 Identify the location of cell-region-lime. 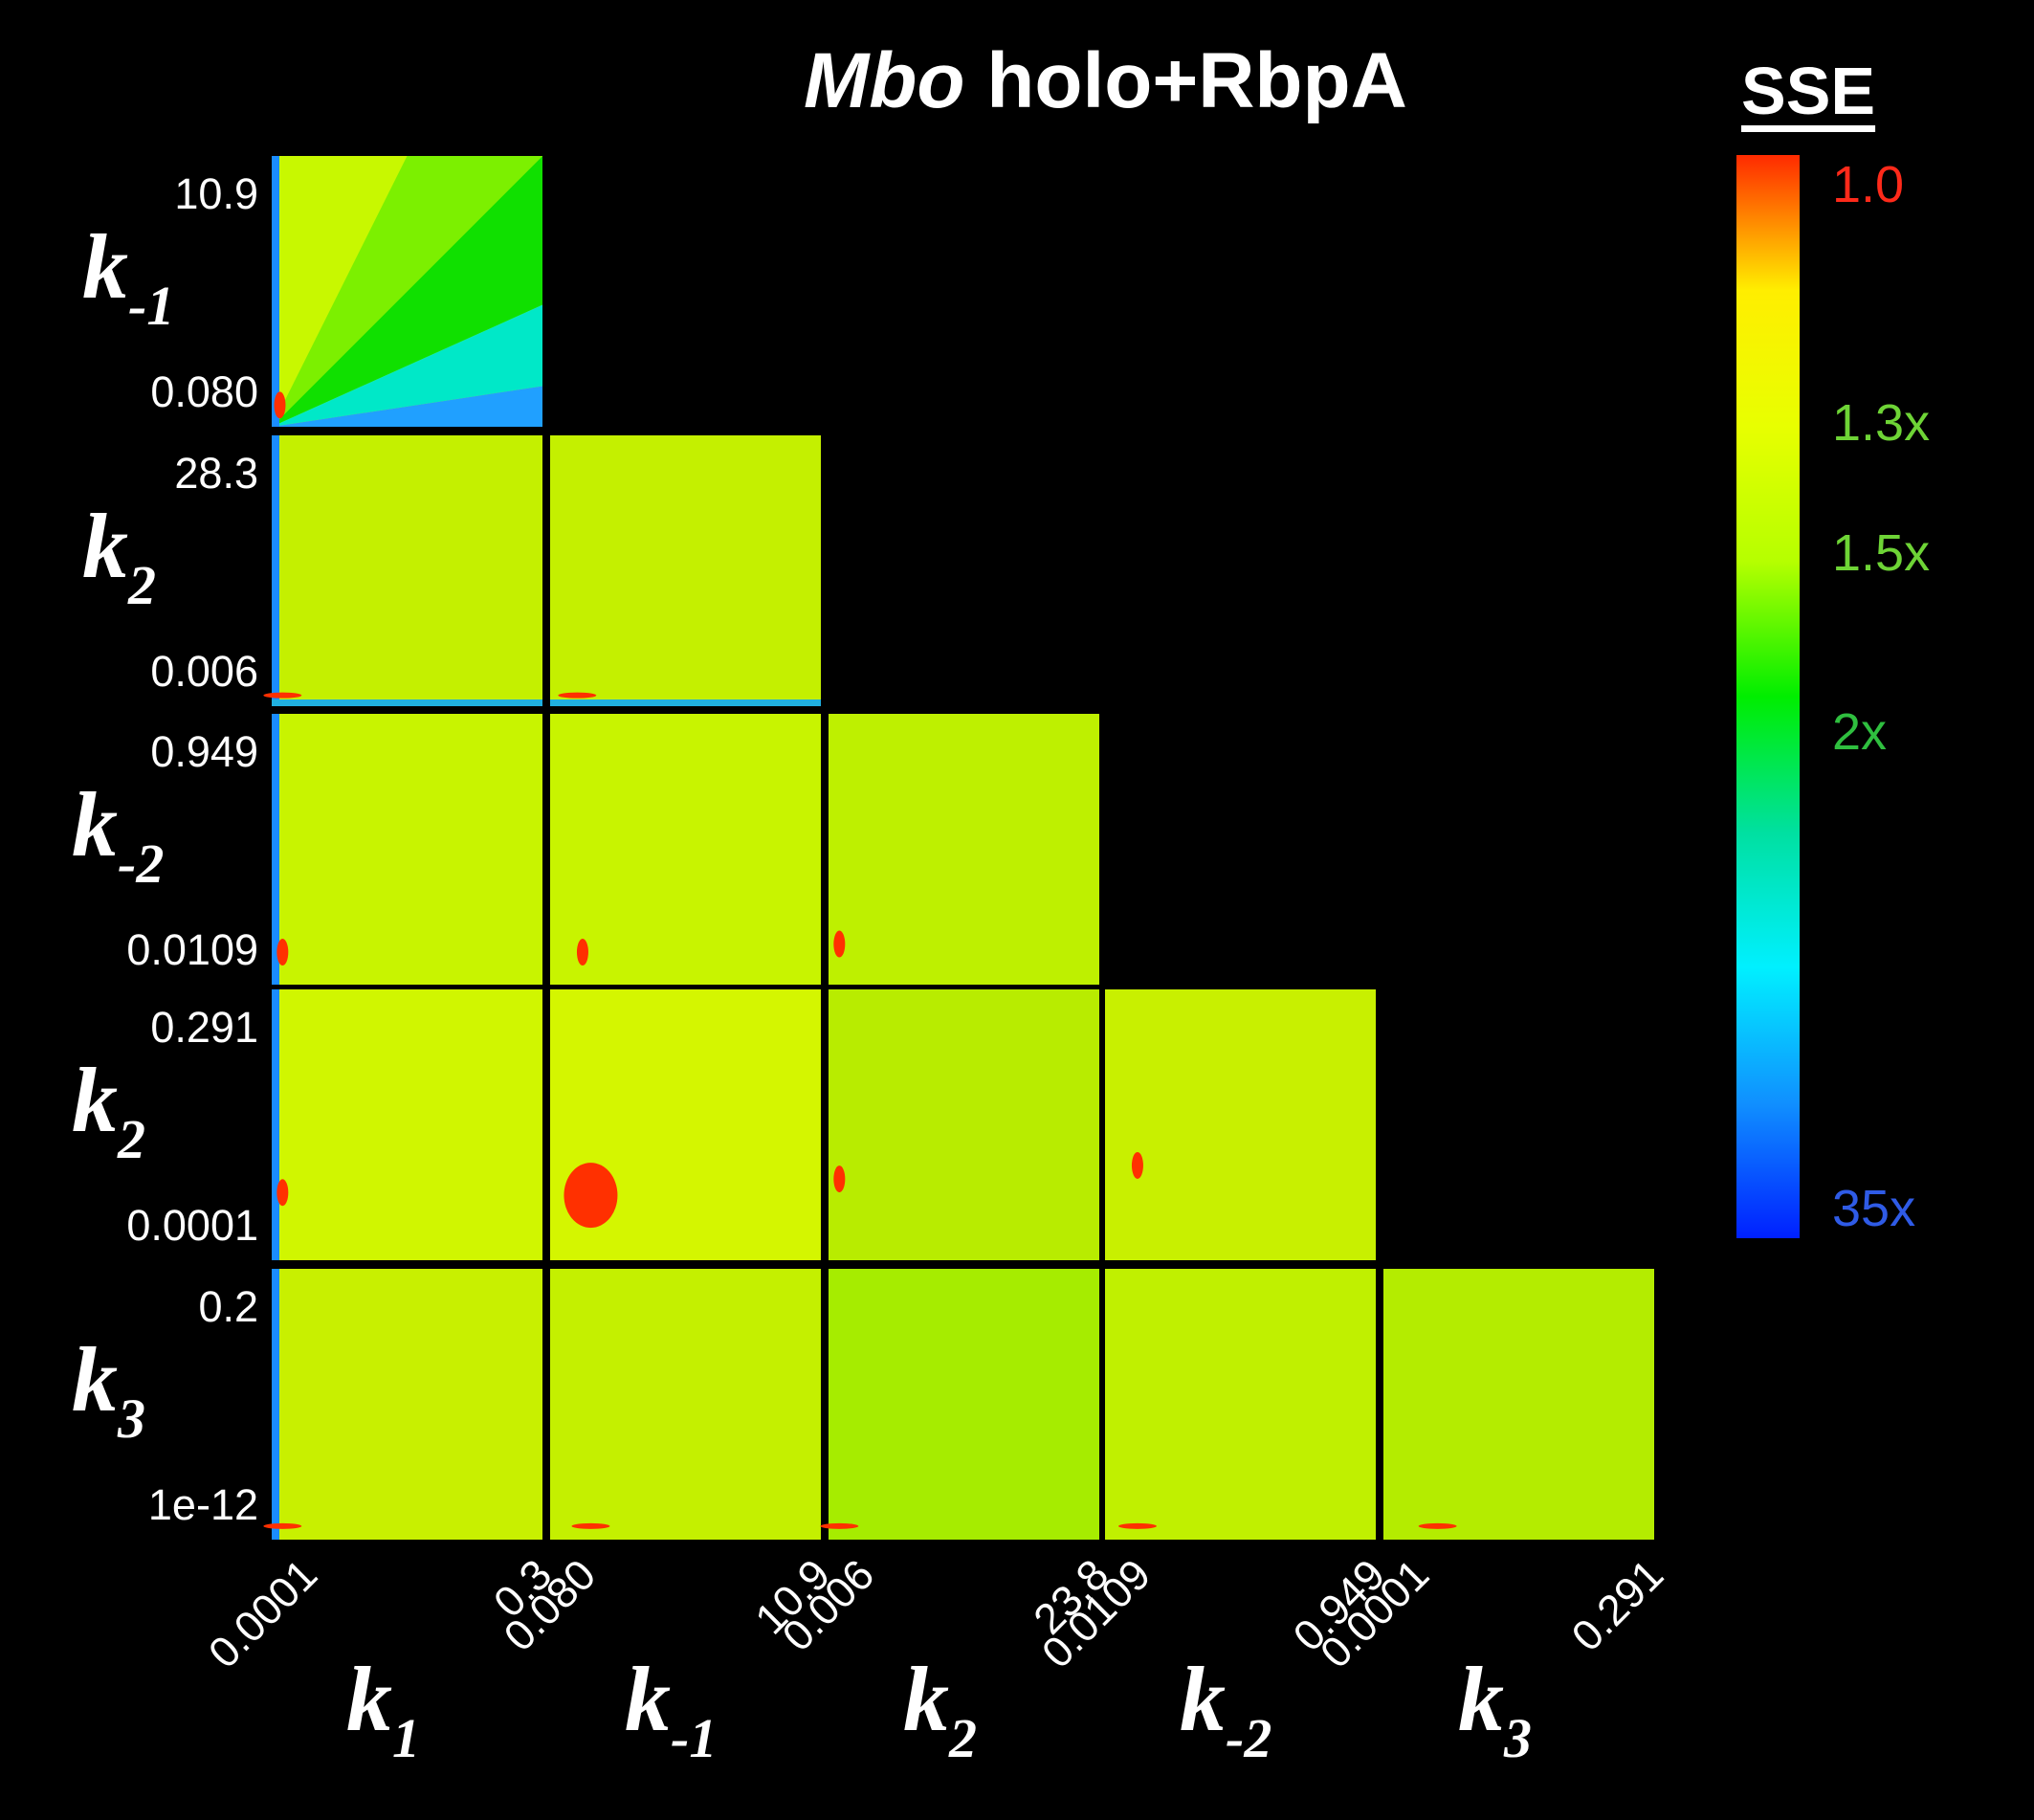
(407, 291).